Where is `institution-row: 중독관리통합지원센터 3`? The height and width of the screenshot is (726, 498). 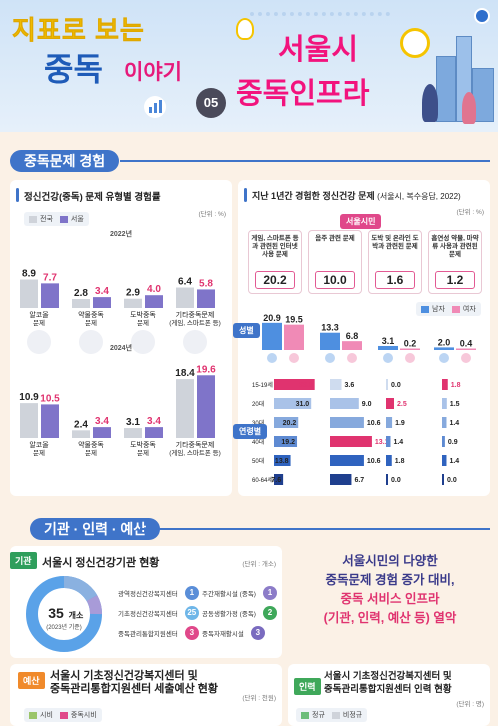 institution-row: 중독관리통합지원센터 3 is located at coordinates (156, 633).